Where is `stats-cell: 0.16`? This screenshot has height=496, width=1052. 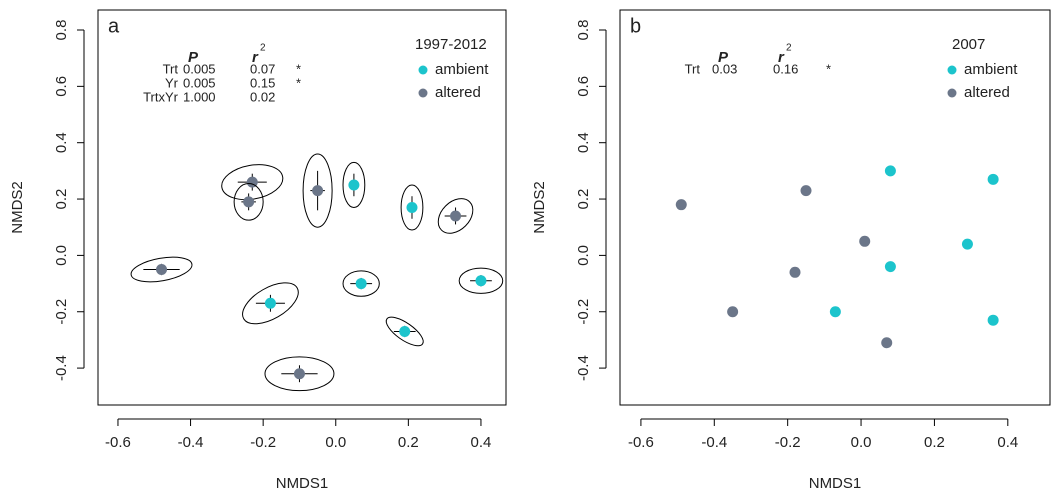 stats-cell: 0.16 is located at coordinates (785, 68).